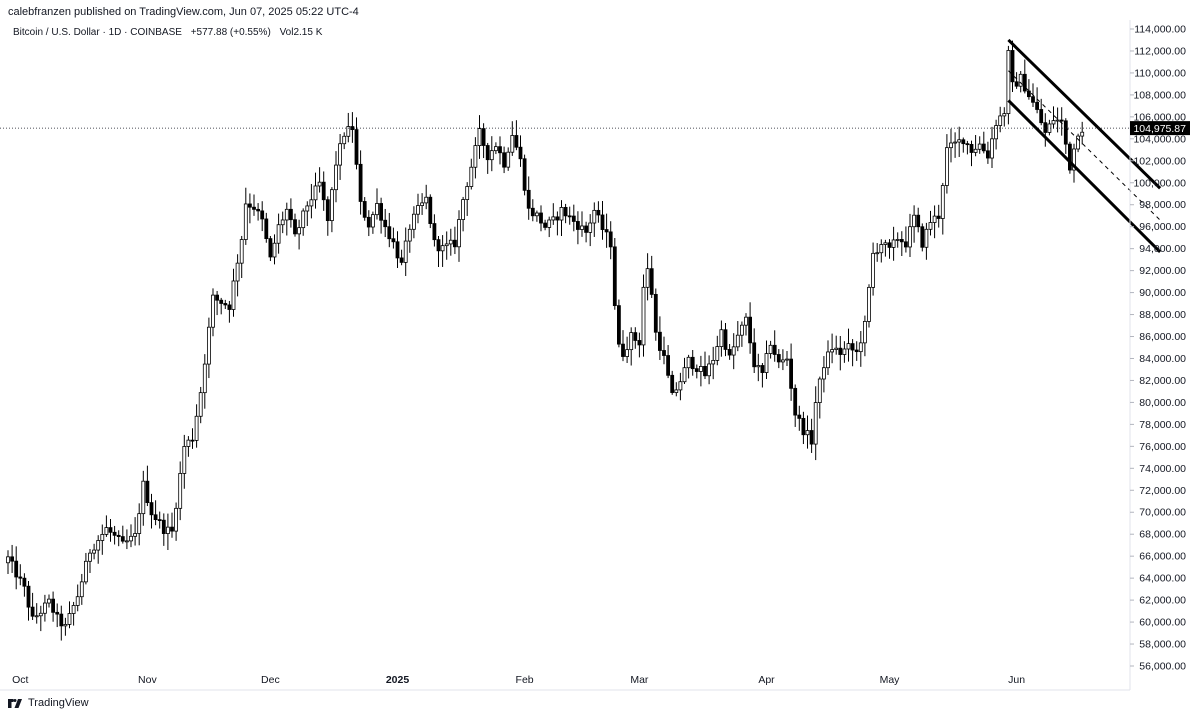 The image size is (1200, 715). I want to click on tradingview-brand: TradingView, so click(58, 703).